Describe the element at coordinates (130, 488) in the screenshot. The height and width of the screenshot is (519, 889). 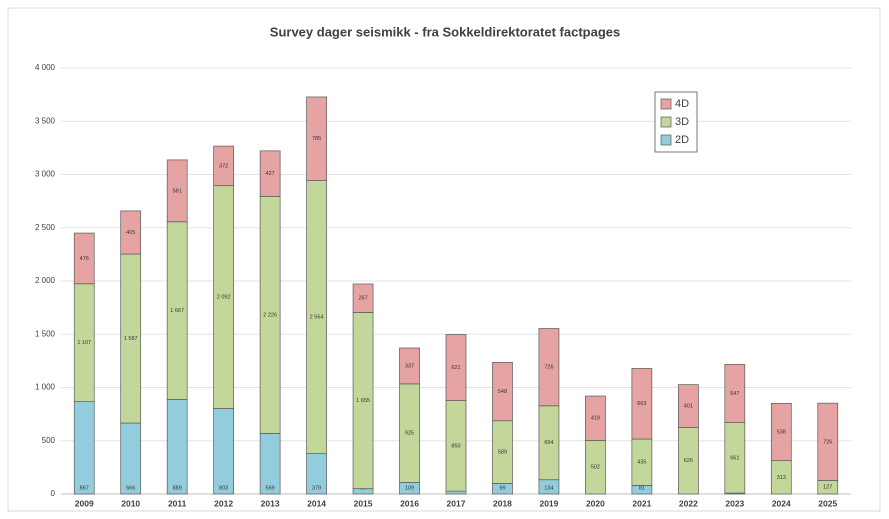
I see `data-label: 666` at that location.